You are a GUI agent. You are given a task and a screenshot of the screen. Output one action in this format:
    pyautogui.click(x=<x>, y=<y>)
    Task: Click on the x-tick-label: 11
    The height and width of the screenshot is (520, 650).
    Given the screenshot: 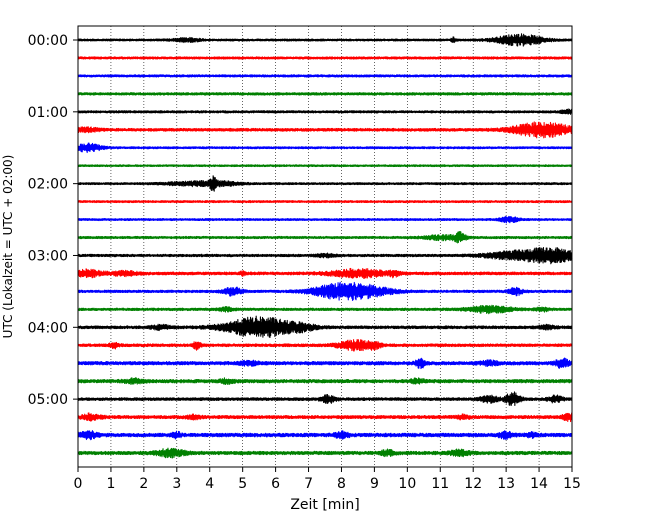 What is the action you would take?
    pyautogui.click(x=440, y=484)
    